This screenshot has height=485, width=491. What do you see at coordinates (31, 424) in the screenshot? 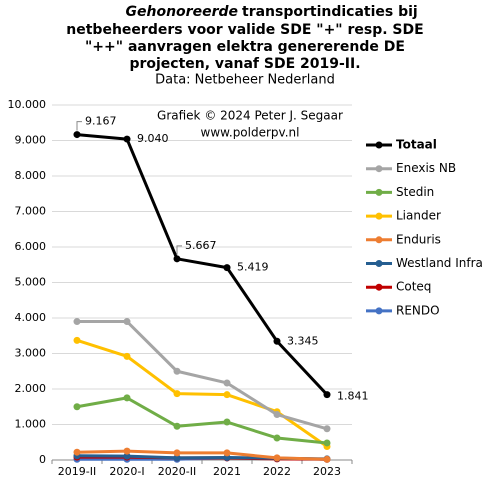
I see `y-tick-label: 1.000` at bounding box center [31, 424].